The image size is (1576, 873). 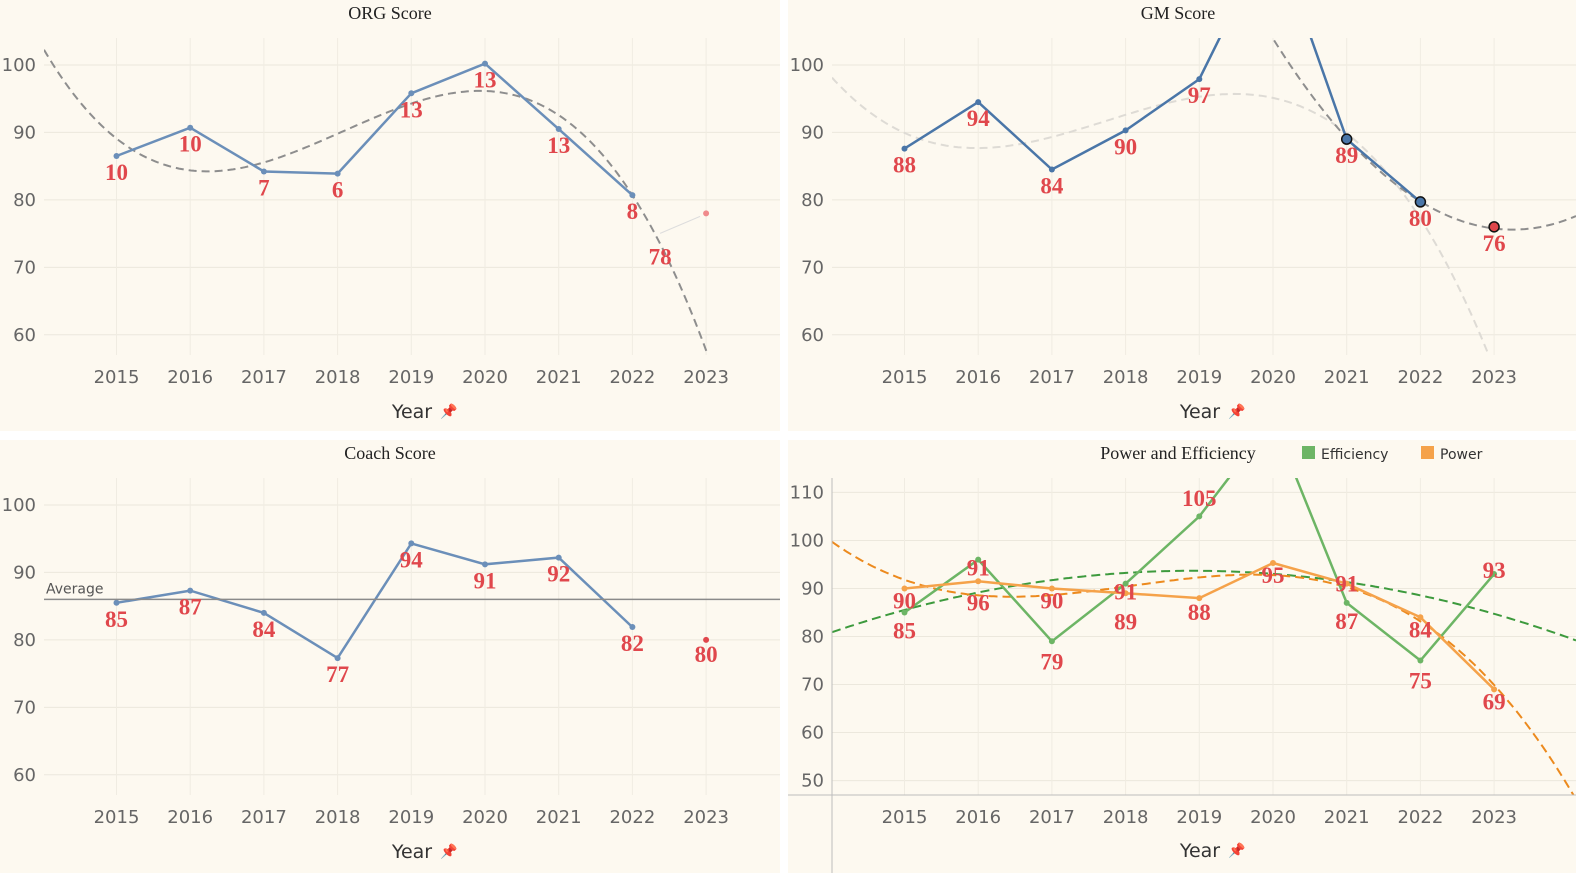 I want to click on forecast-label: 76, so click(x=1494, y=243).